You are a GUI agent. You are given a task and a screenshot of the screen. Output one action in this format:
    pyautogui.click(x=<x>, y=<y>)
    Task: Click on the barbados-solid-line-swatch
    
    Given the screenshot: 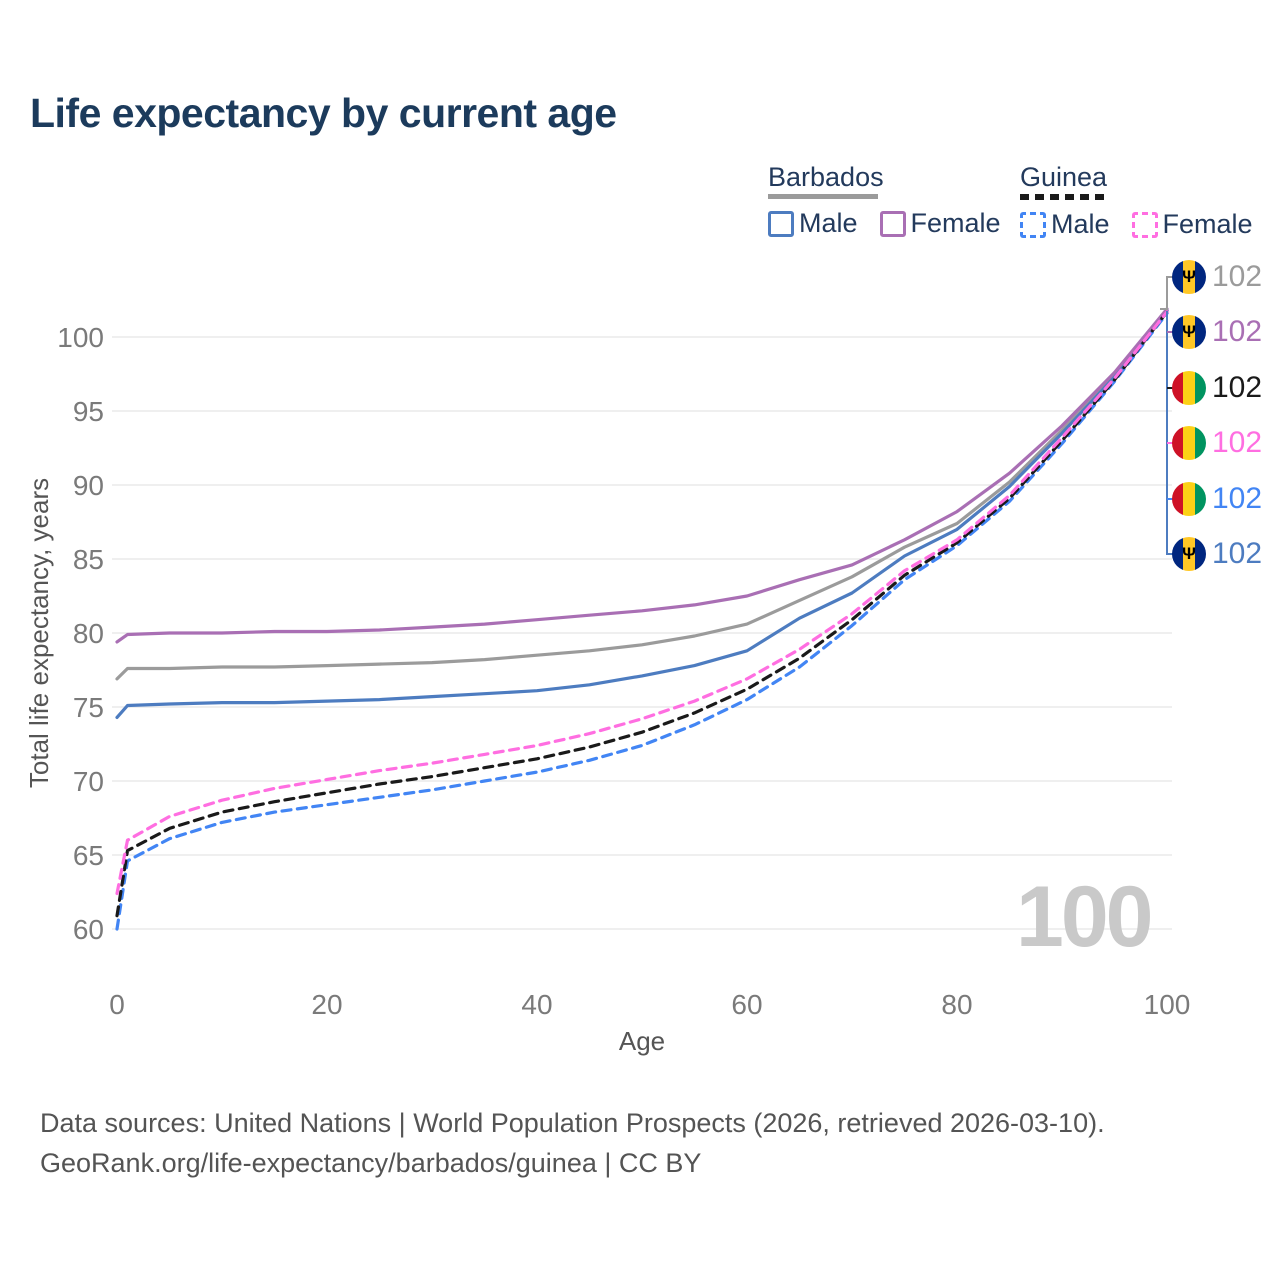 What is the action you would take?
    pyautogui.click(x=823, y=196)
    